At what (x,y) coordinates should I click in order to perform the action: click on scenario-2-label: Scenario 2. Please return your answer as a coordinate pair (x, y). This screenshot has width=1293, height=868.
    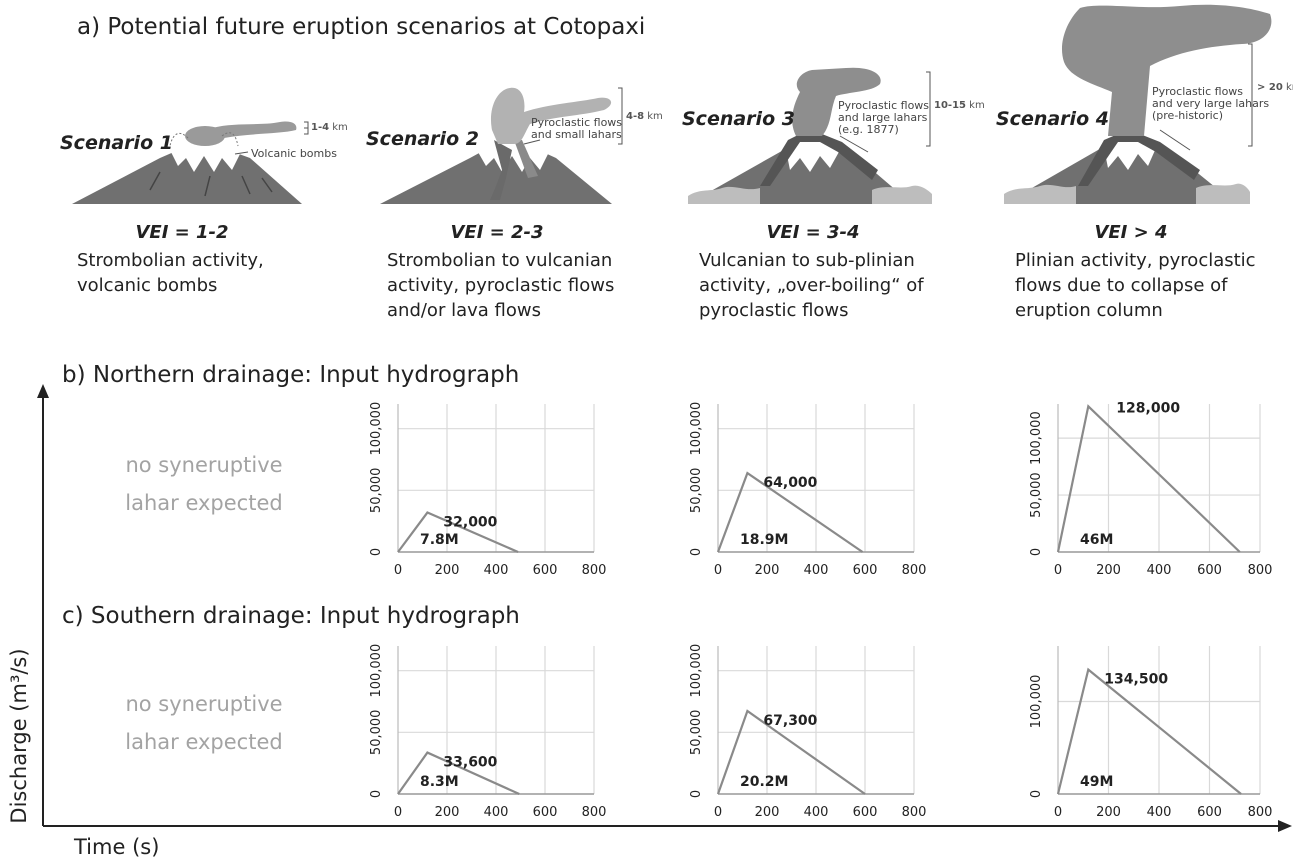
    Looking at the image, I should click on (422, 139).